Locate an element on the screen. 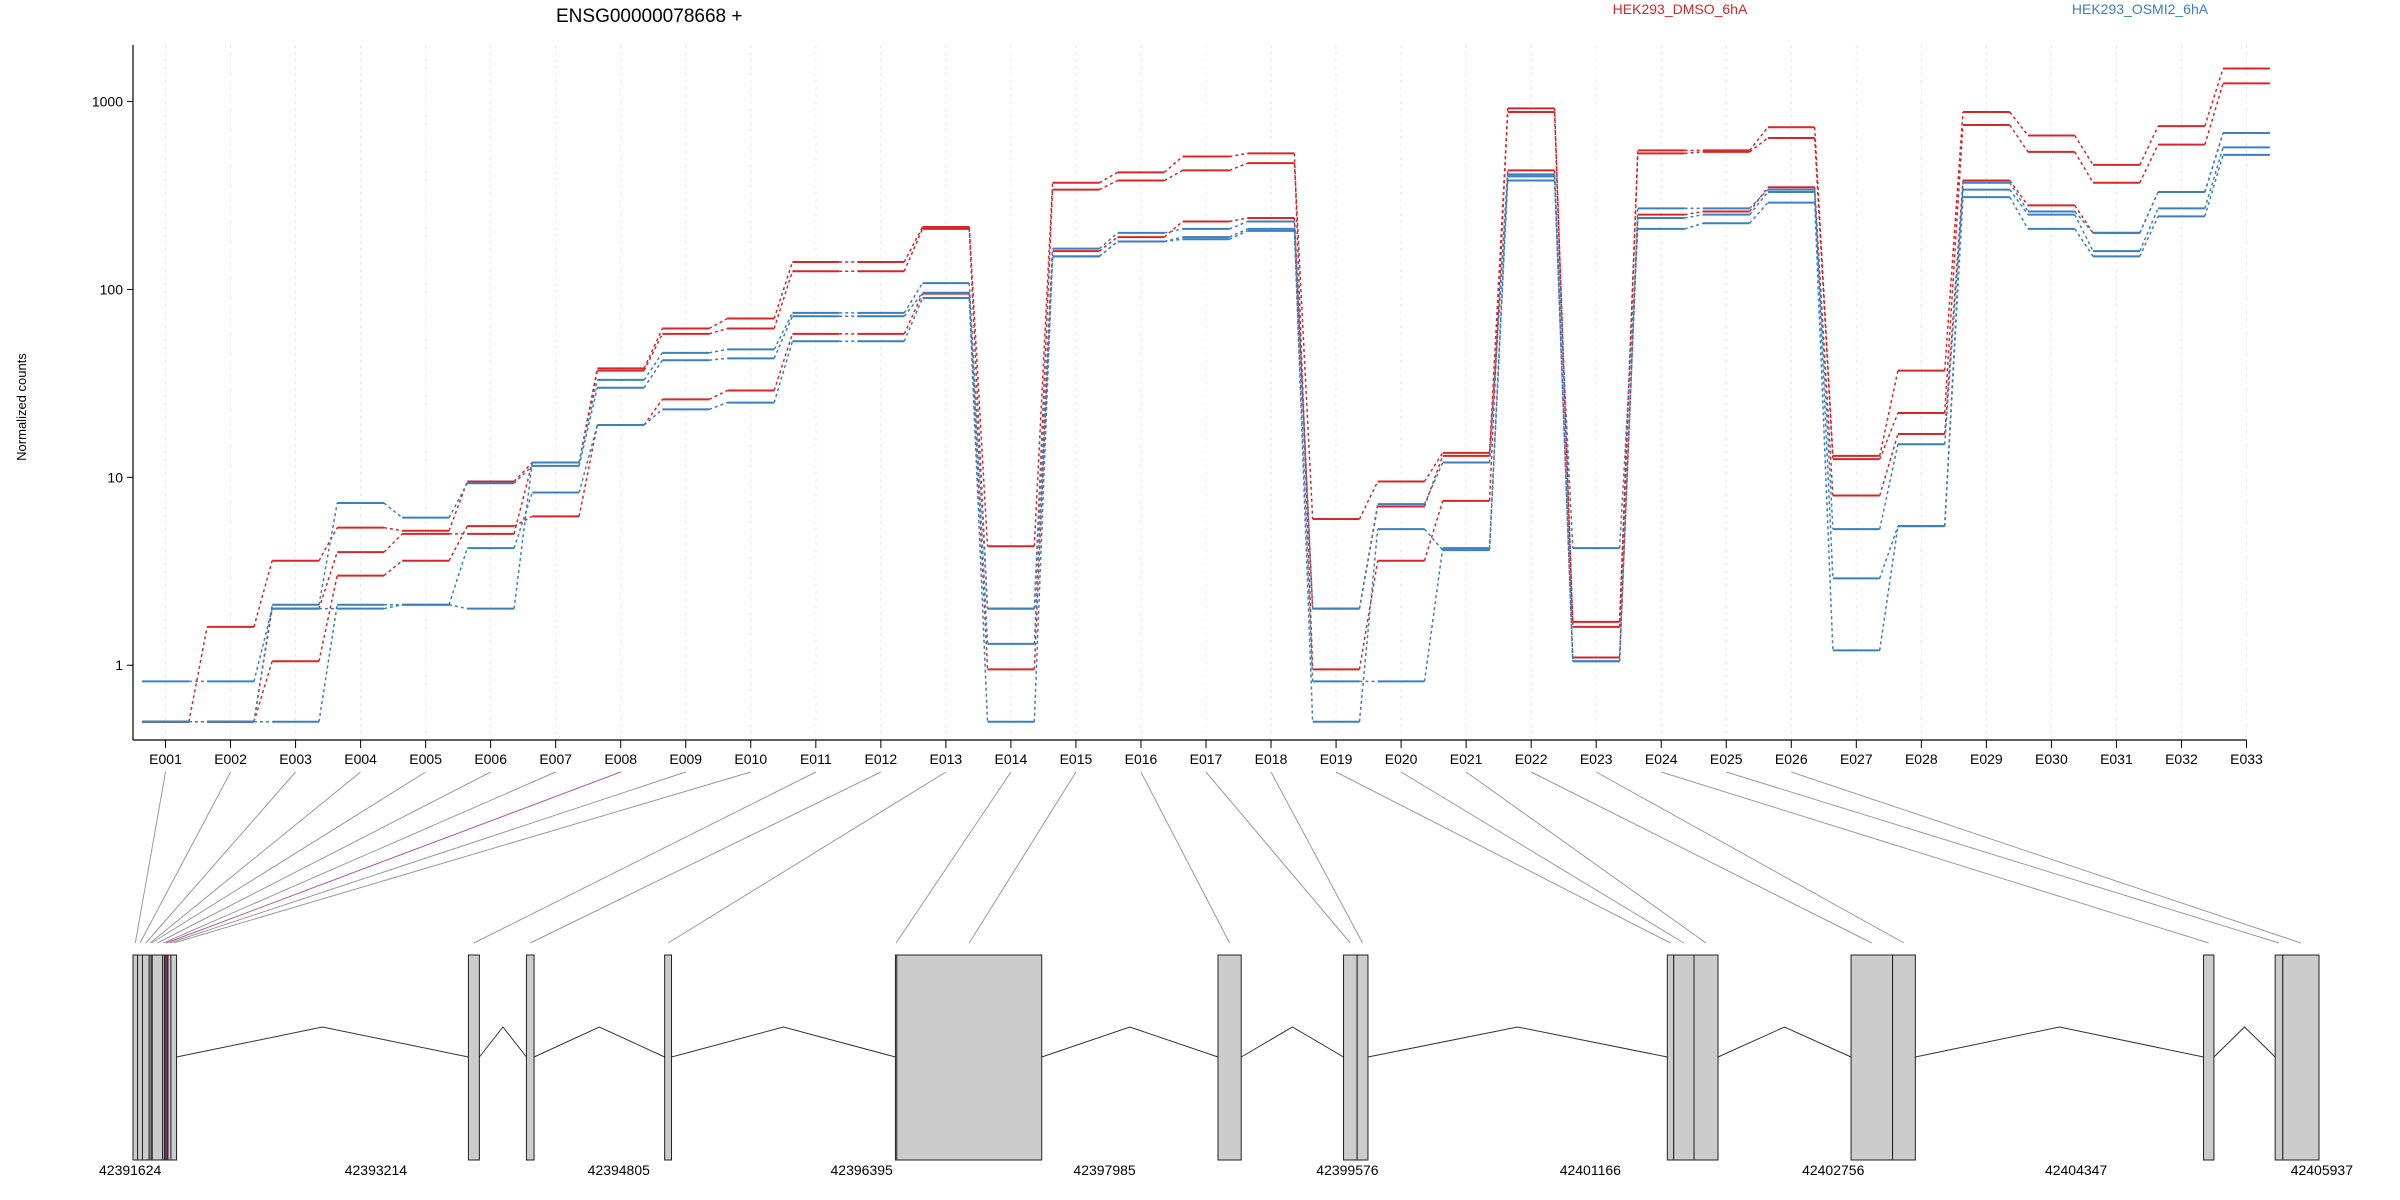  connector-e006 is located at coordinates (324, 857).